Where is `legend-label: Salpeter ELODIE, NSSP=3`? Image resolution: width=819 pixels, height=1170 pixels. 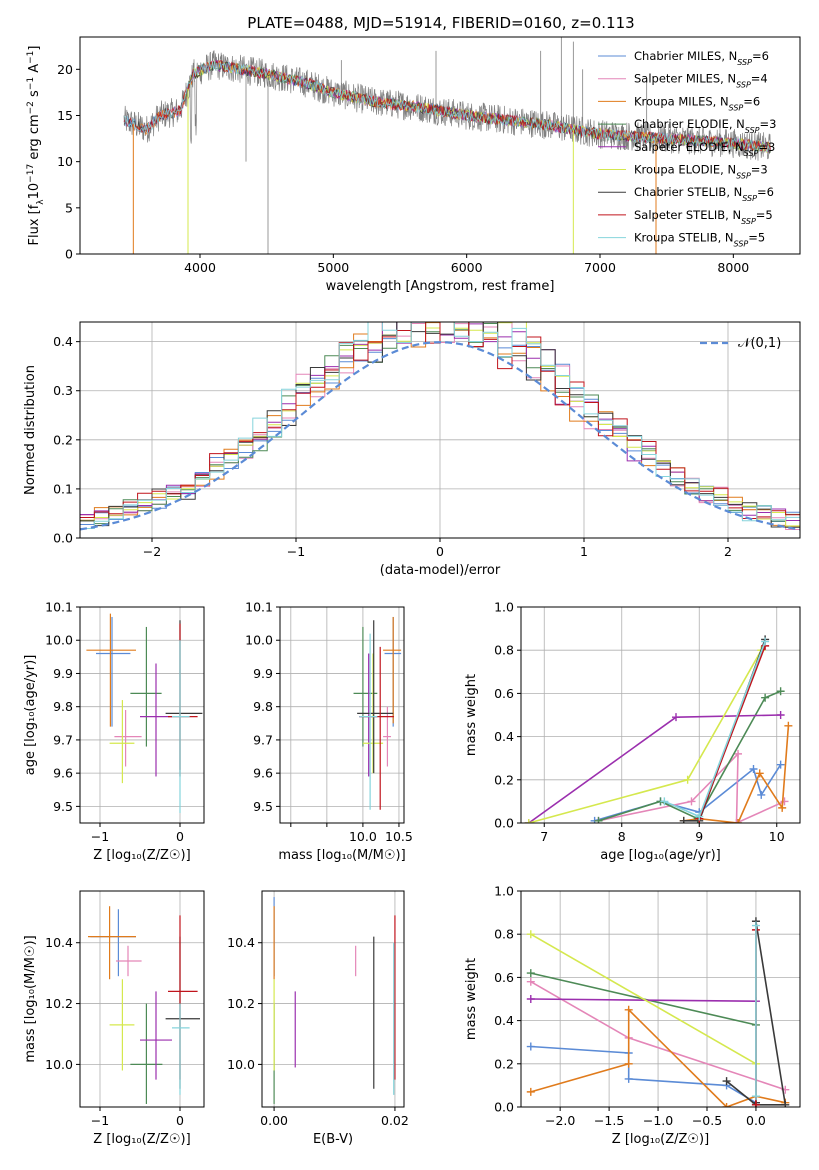 legend-label: Salpeter ELODIE, NSSP=3 is located at coordinates (704, 149).